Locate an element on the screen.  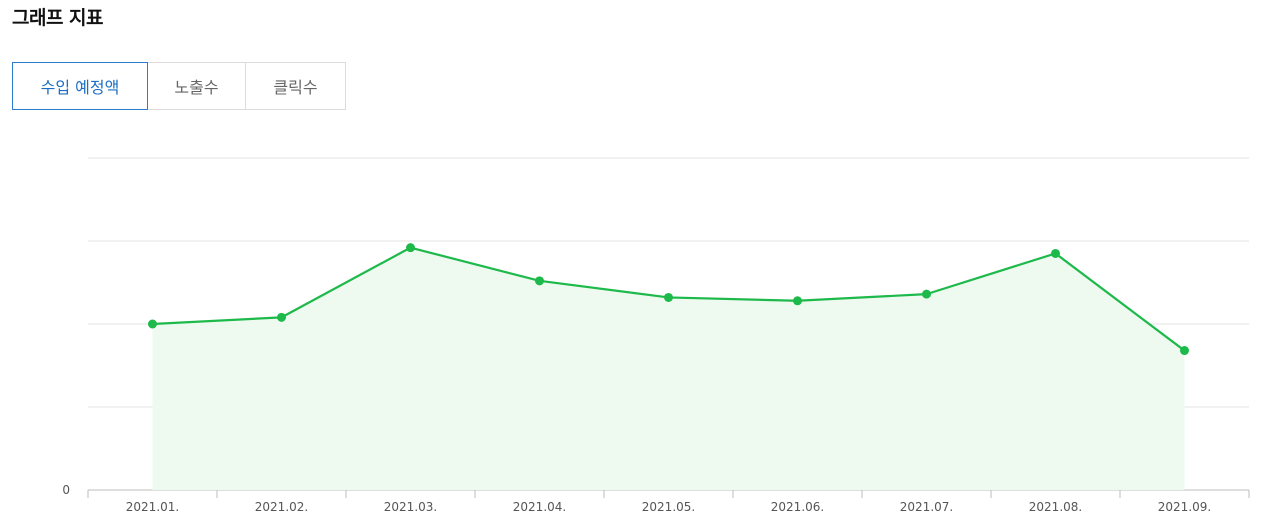
x-tick-label: 2021.01. is located at coordinates (152, 507).